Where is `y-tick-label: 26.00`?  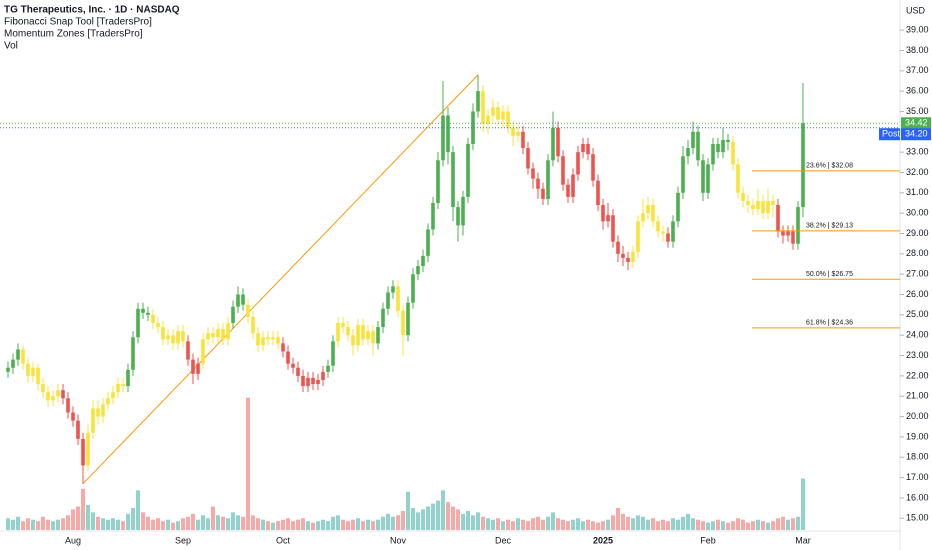 y-tick-label: 26.00 is located at coordinates (917, 294).